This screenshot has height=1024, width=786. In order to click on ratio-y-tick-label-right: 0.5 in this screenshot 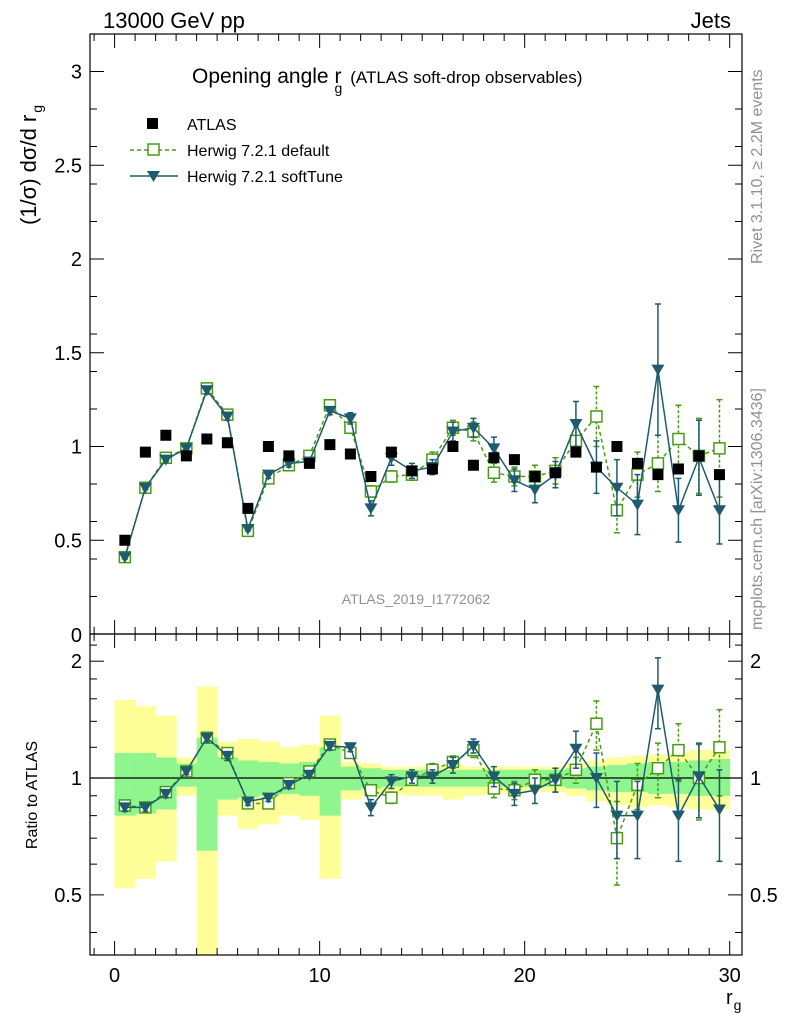, I will do `click(764, 896)`.